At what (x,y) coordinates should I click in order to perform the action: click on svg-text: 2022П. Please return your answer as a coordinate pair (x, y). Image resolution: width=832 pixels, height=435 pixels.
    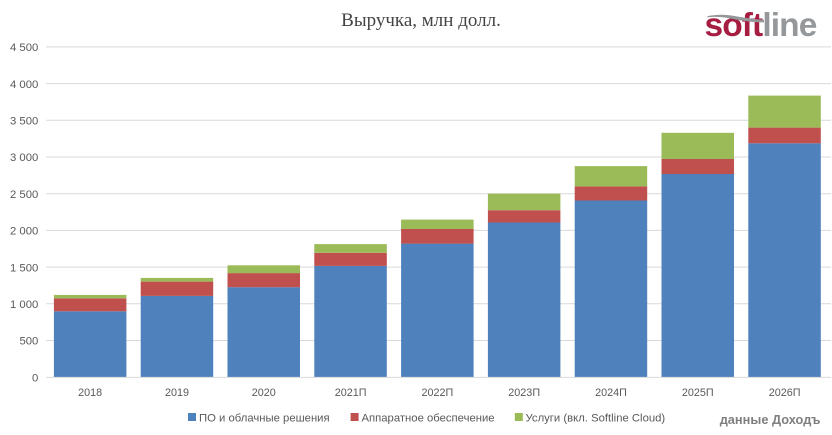
    Looking at the image, I should click on (438, 393).